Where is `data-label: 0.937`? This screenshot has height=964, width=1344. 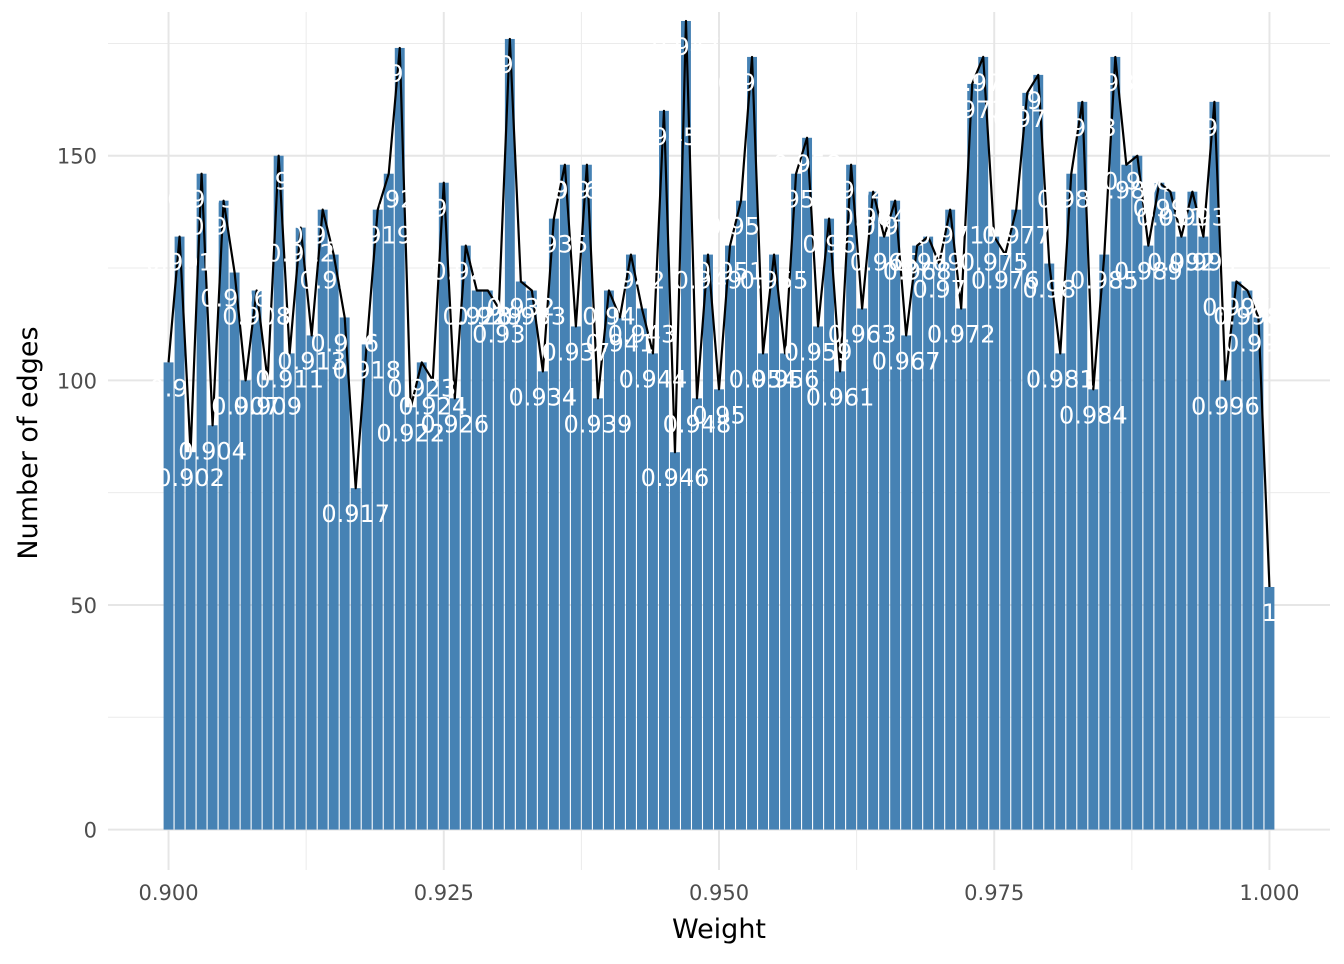 data-label: 0.937 is located at coordinates (576, 352).